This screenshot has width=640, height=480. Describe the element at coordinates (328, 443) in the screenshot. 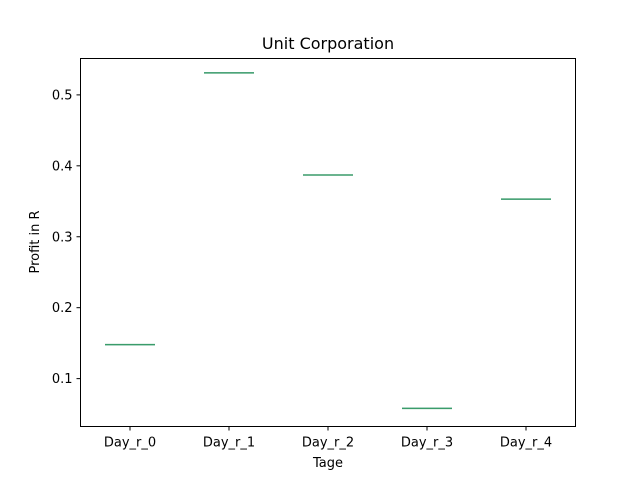

I see `x-tick-label: Day_r_2` at that location.